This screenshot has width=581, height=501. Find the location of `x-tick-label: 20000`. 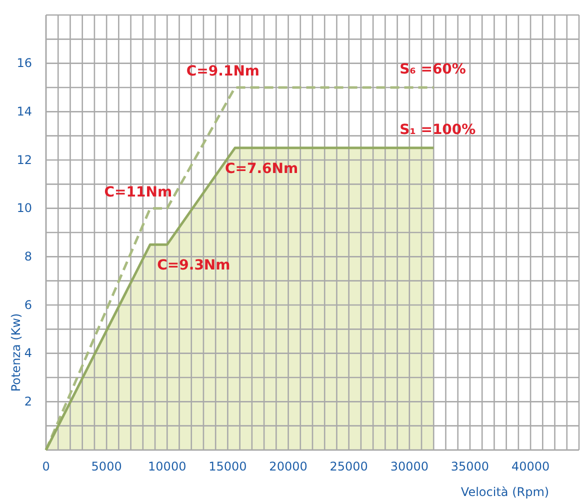

x-tick-label: 20000 is located at coordinates (288, 467).